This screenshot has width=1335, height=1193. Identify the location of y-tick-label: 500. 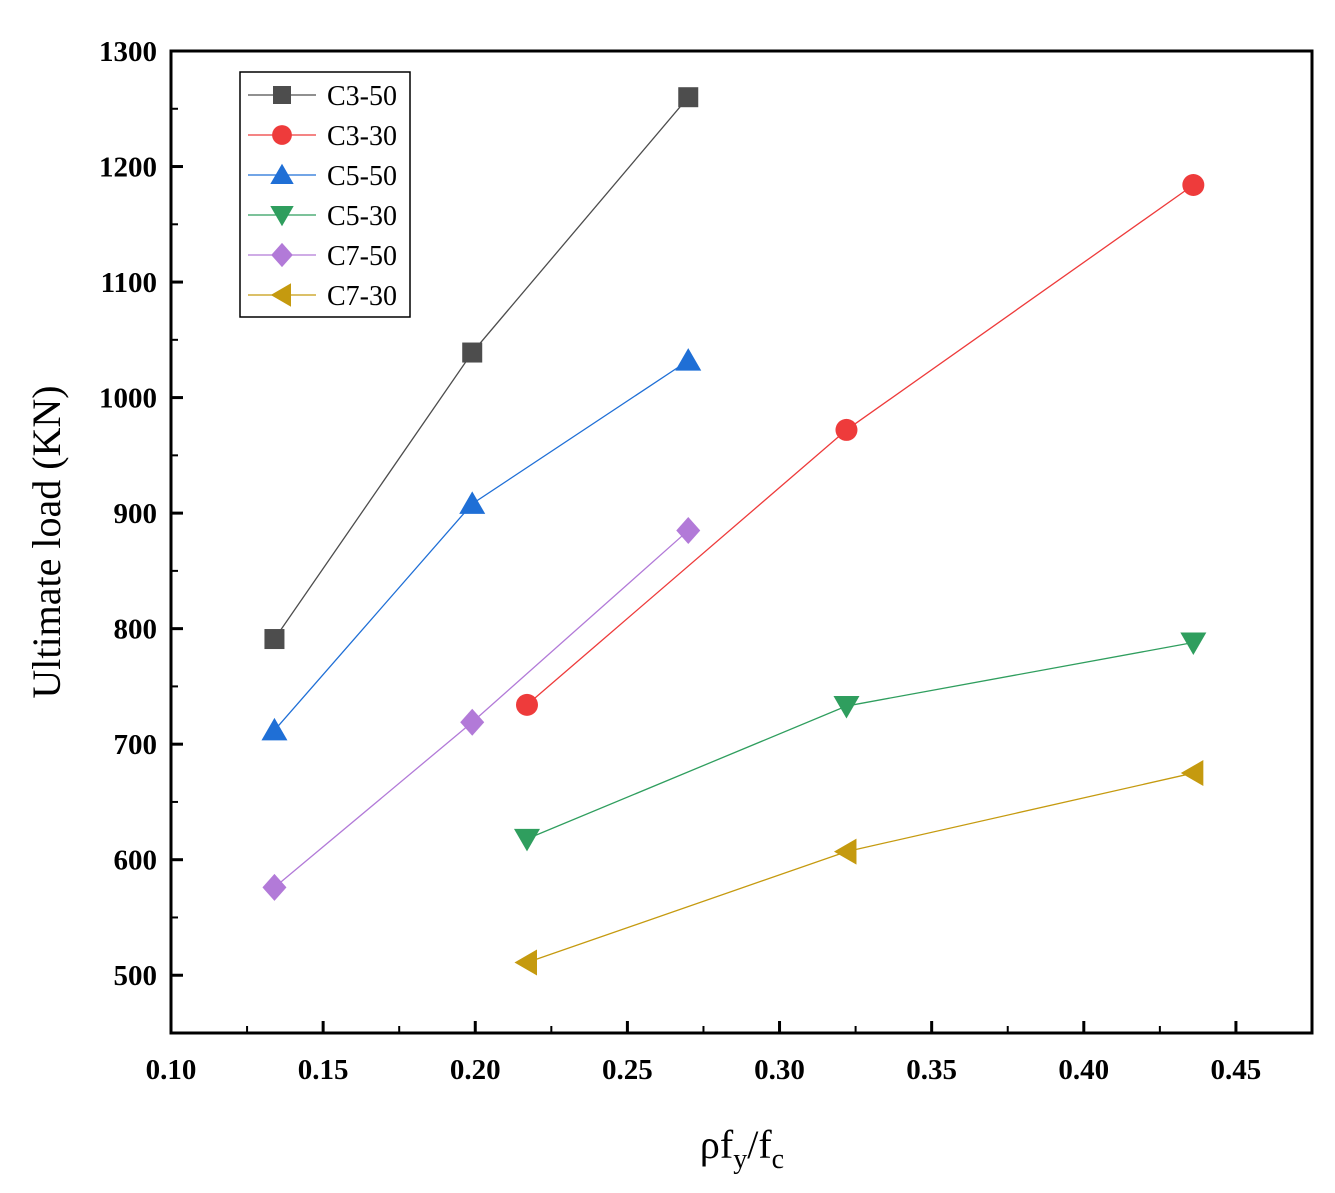
(136, 976).